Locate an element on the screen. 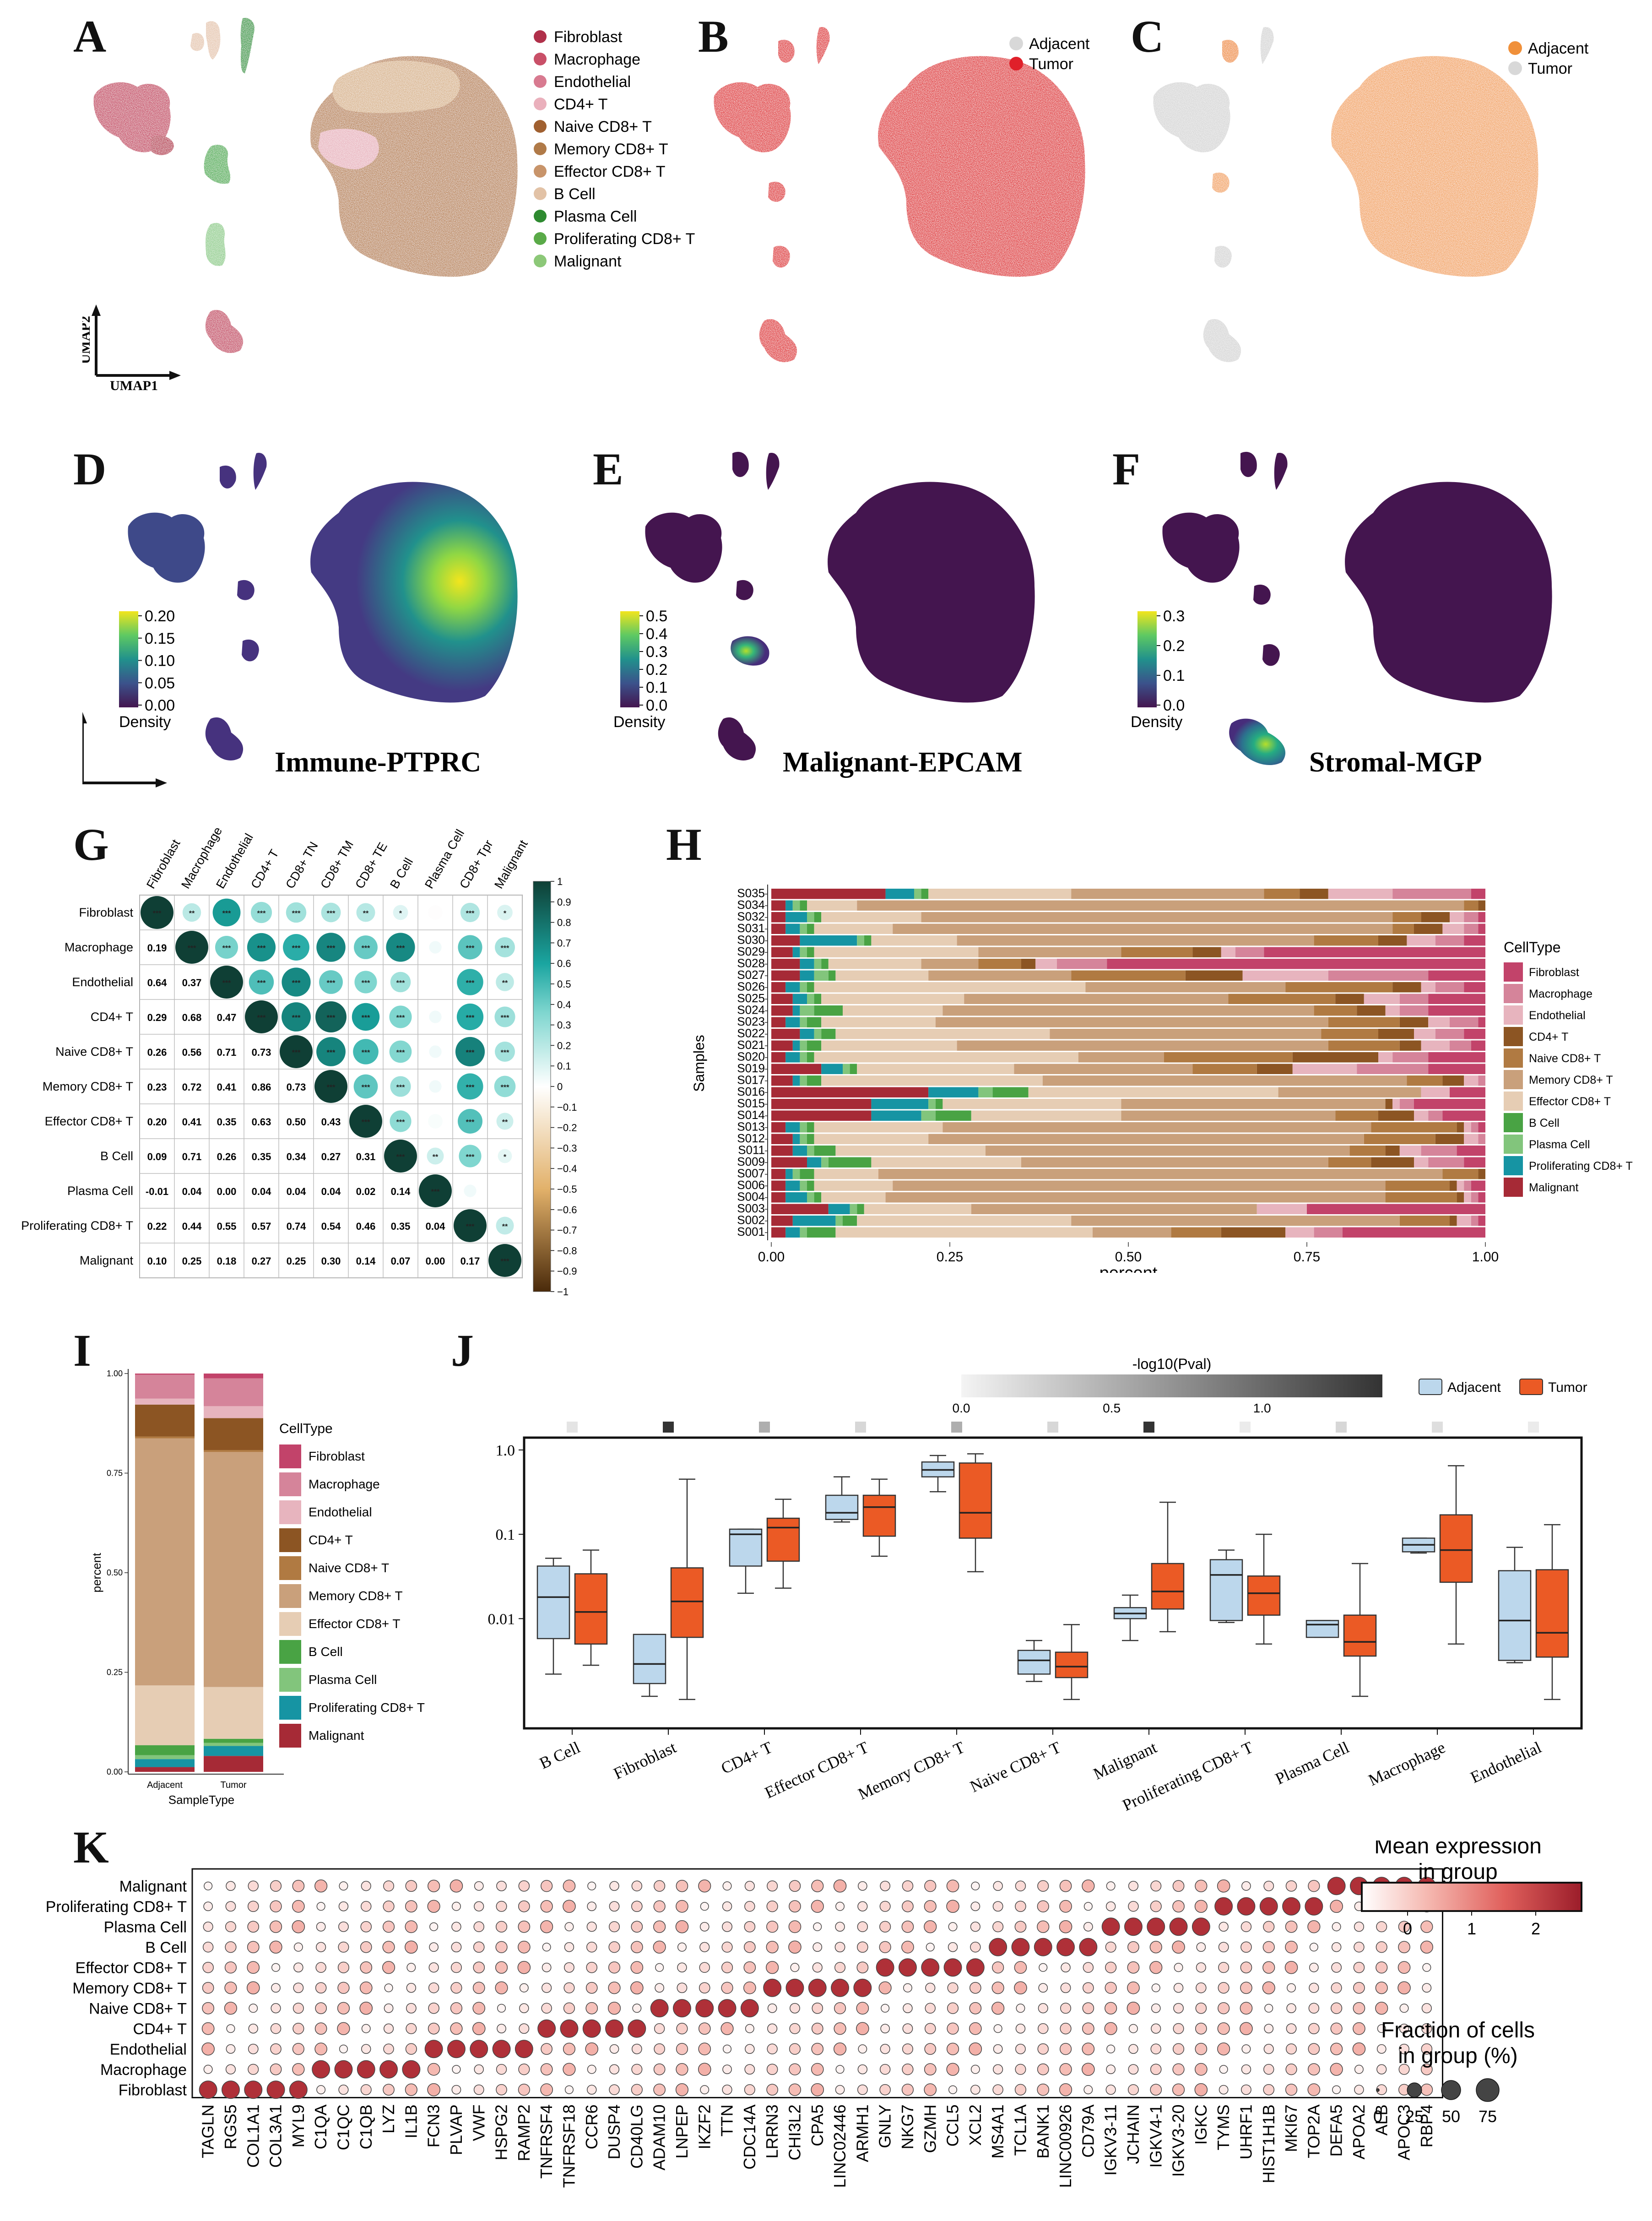 The width and height of the screenshot is (1652, 2221). k-gene-label: CHI3L2 is located at coordinates (794, 2133).